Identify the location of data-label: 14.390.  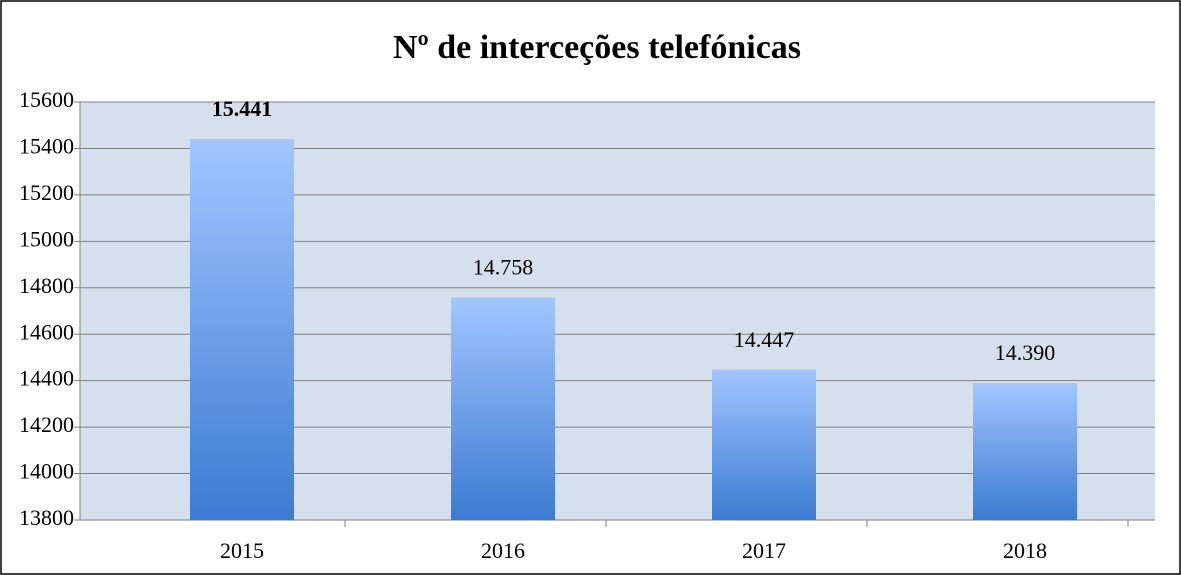
(1025, 352).